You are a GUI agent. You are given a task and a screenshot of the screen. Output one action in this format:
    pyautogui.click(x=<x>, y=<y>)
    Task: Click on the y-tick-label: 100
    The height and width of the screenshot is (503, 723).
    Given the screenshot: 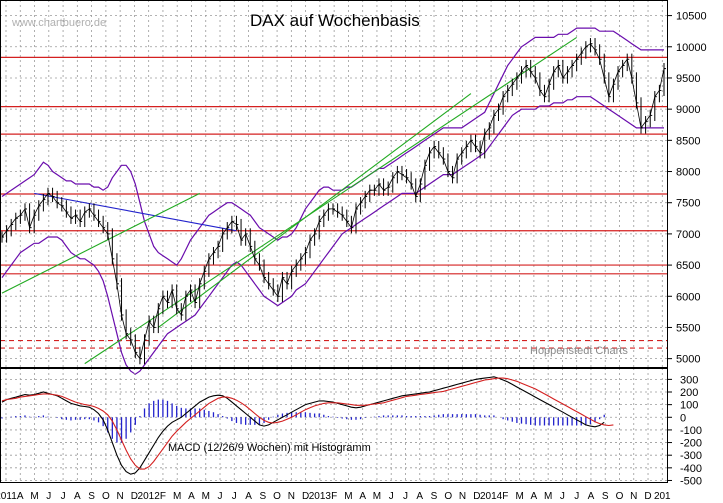 What is the action you would take?
    pyautogui.click(x=689, y=406)
    